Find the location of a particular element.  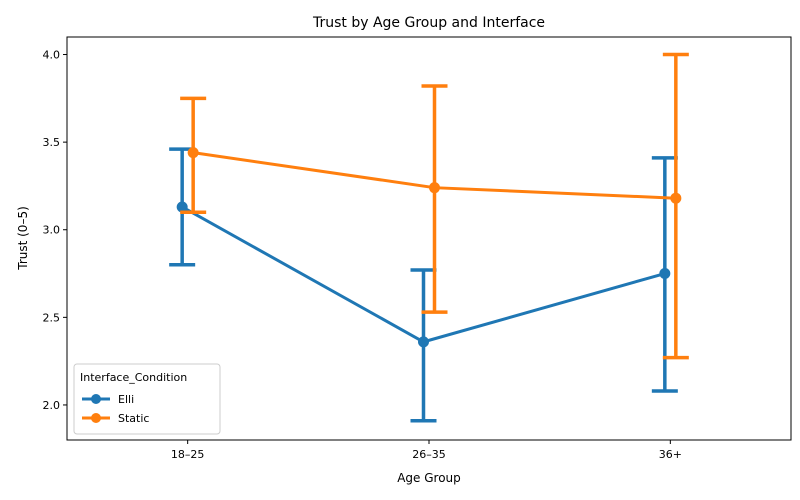

y-tick-label: 2.0 is located at coordinates (52, 405).